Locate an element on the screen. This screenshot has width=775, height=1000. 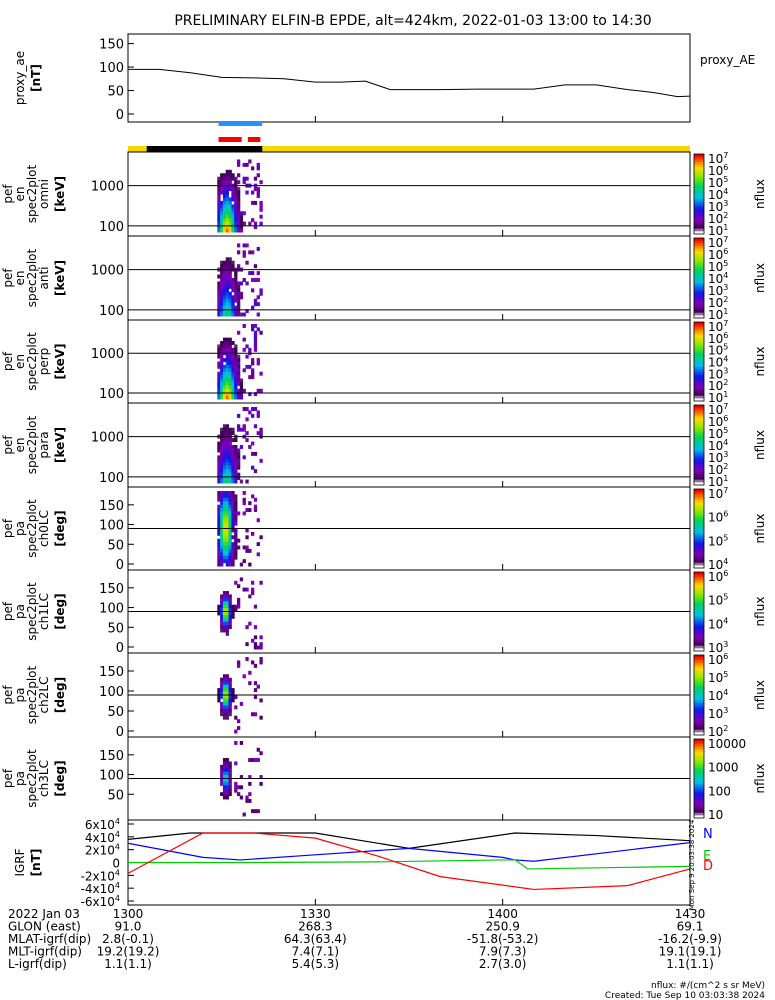
ylabel-line: [keV] is located at coordinates (60, 278).